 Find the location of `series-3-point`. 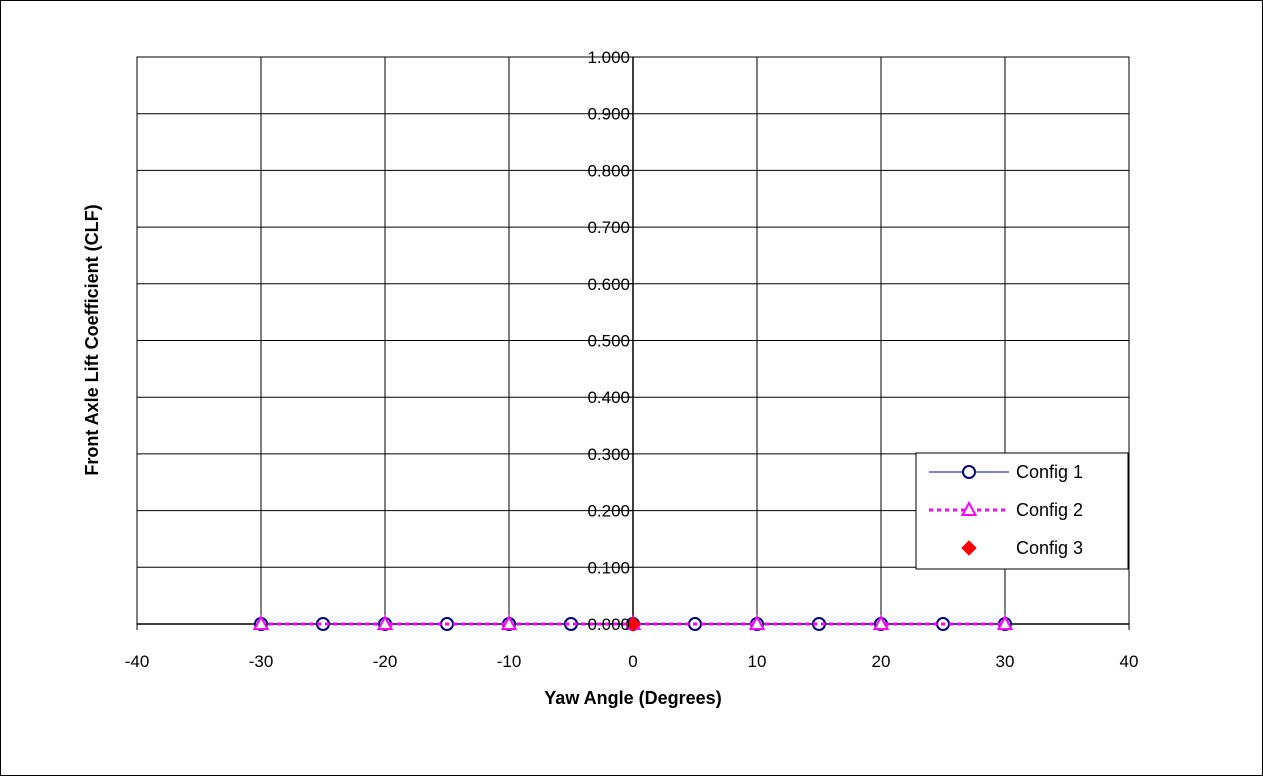

series-3-point is located at coordinates (633, 624).